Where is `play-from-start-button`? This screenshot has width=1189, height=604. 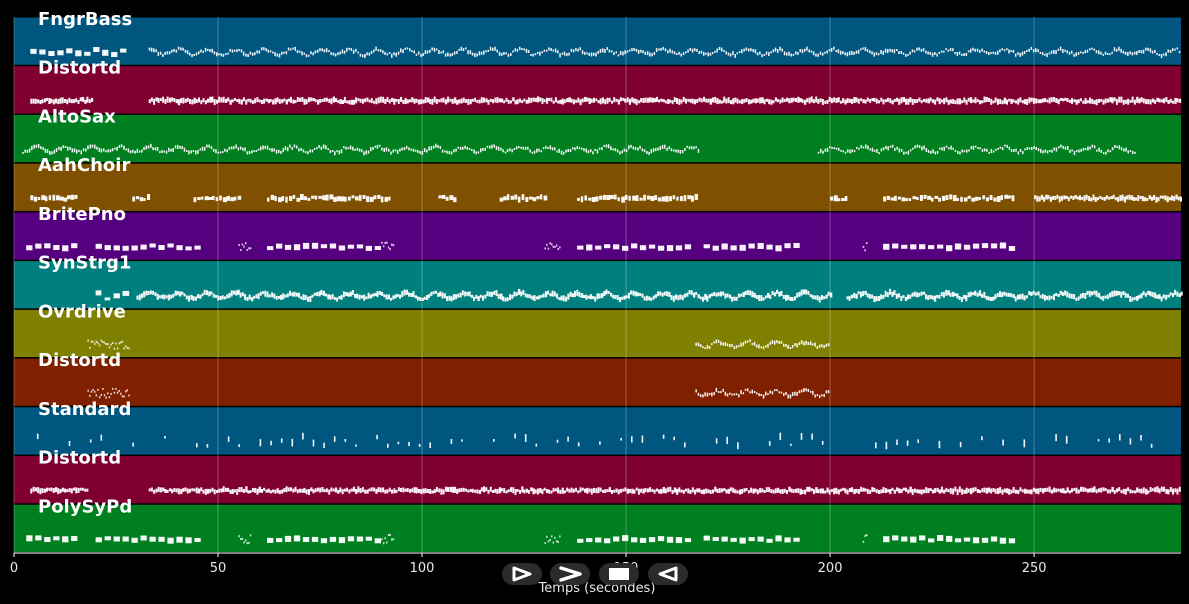
play-from-start-button is located at coordinates (522, 574).